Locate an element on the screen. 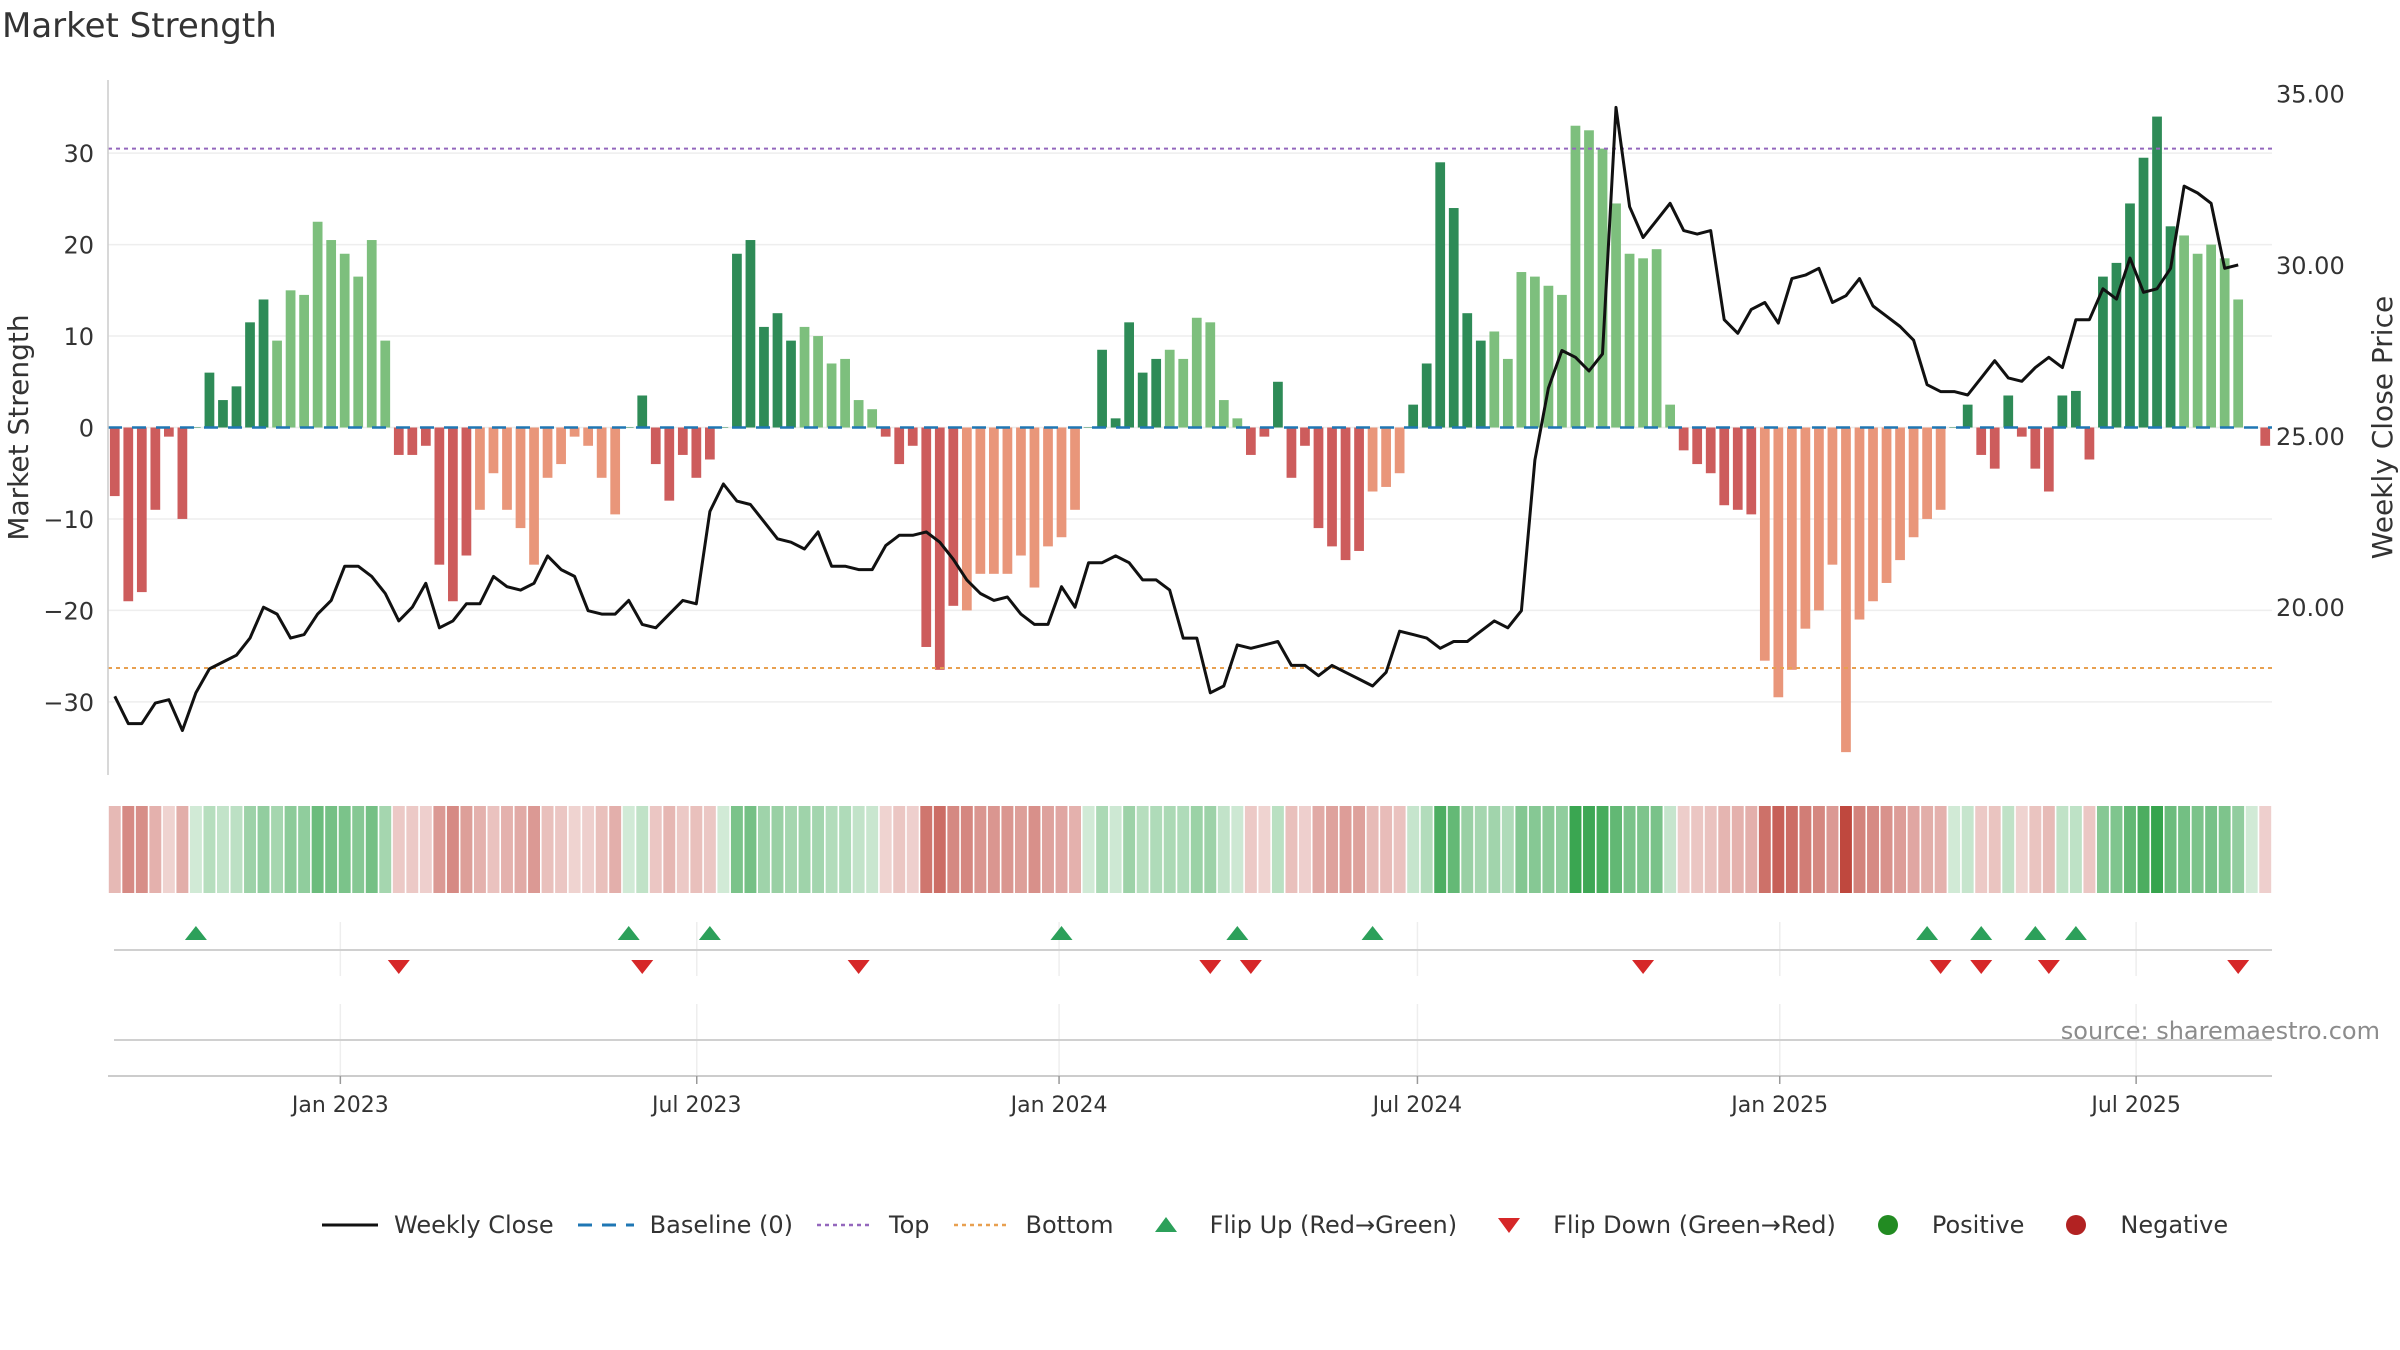 This screenshot has width=2400, height=1350. y2-tick-label: 35.00 is located at coordinates (2310, 95).